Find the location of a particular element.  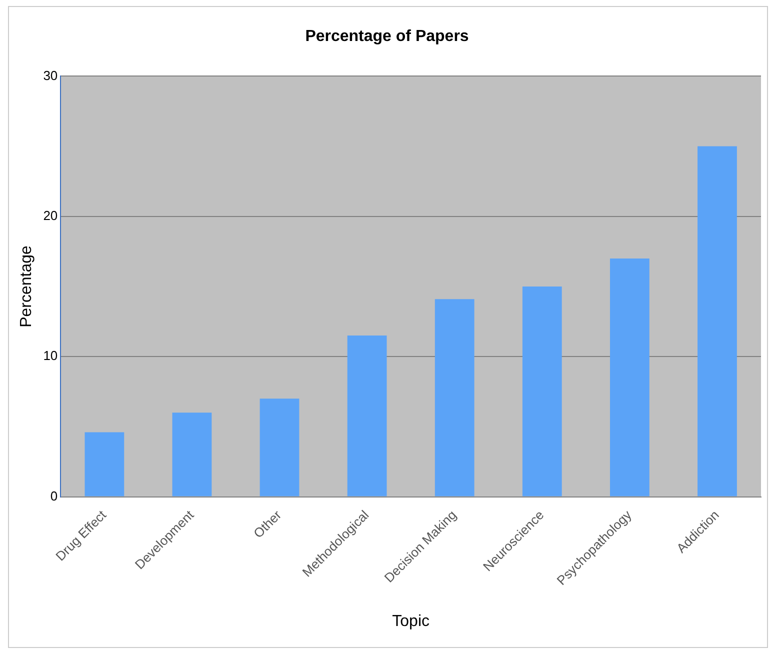

x-axis-title: Topic is located at coordinates (411, 621).